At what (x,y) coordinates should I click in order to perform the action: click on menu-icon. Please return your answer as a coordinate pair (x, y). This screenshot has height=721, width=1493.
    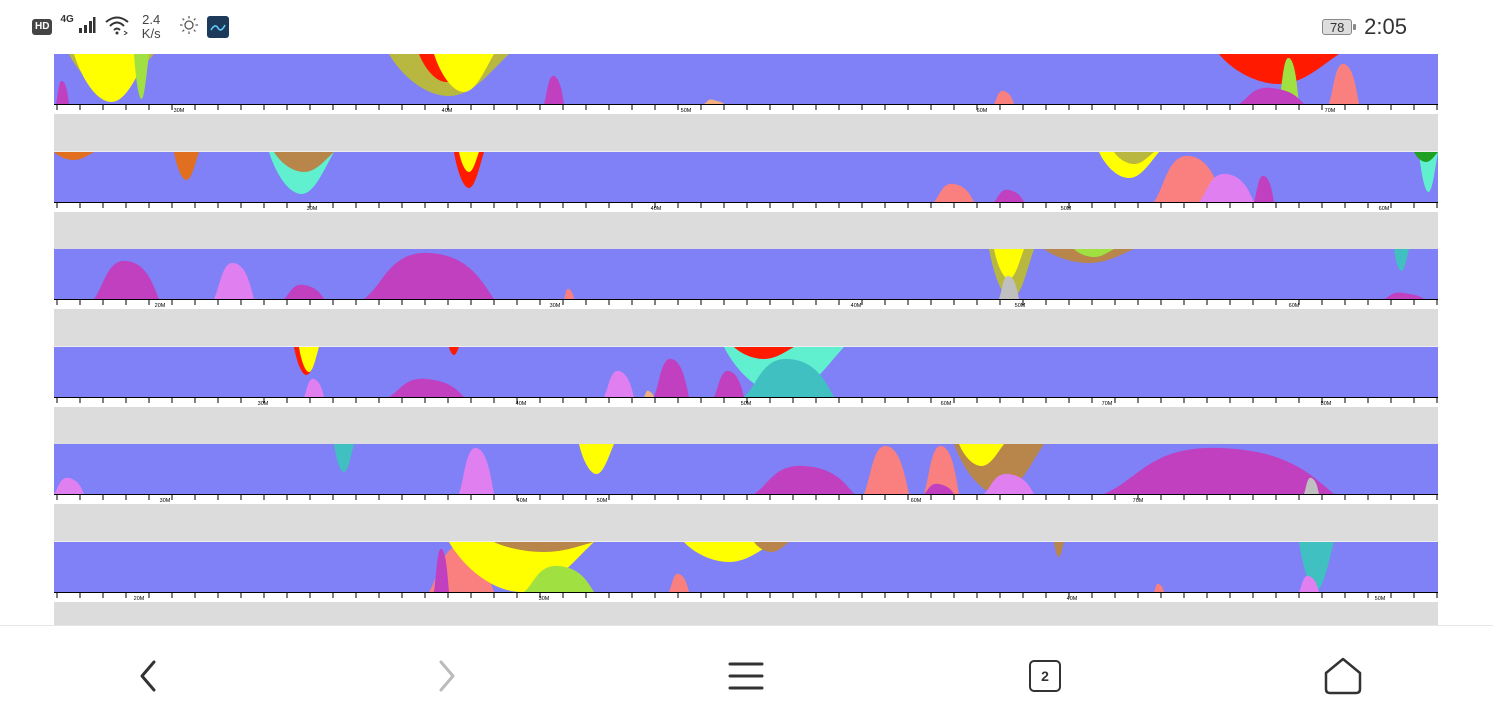
    Looking at the image, I should click on (746, 676).